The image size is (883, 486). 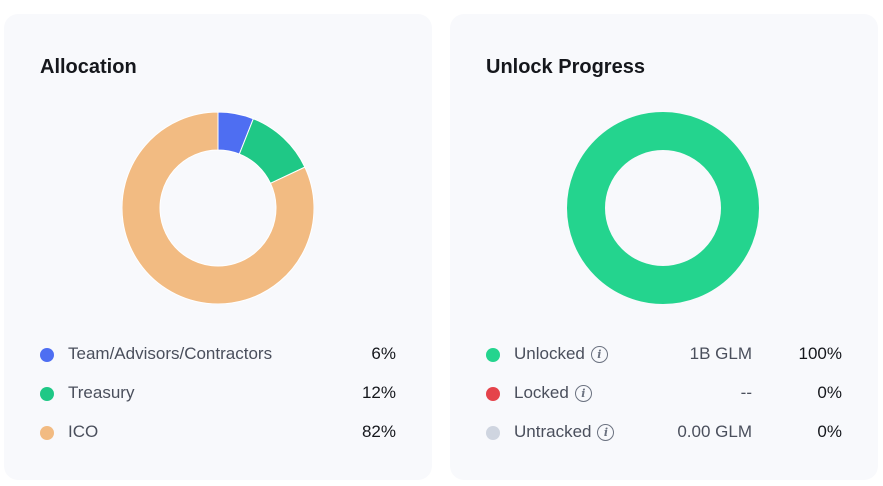 What do you see at coordinates (664, 441) in the screenshot?
I see `legend-row-untracked: Untracked i 0.00 GLM 0%` at bounding box center [664, 441].